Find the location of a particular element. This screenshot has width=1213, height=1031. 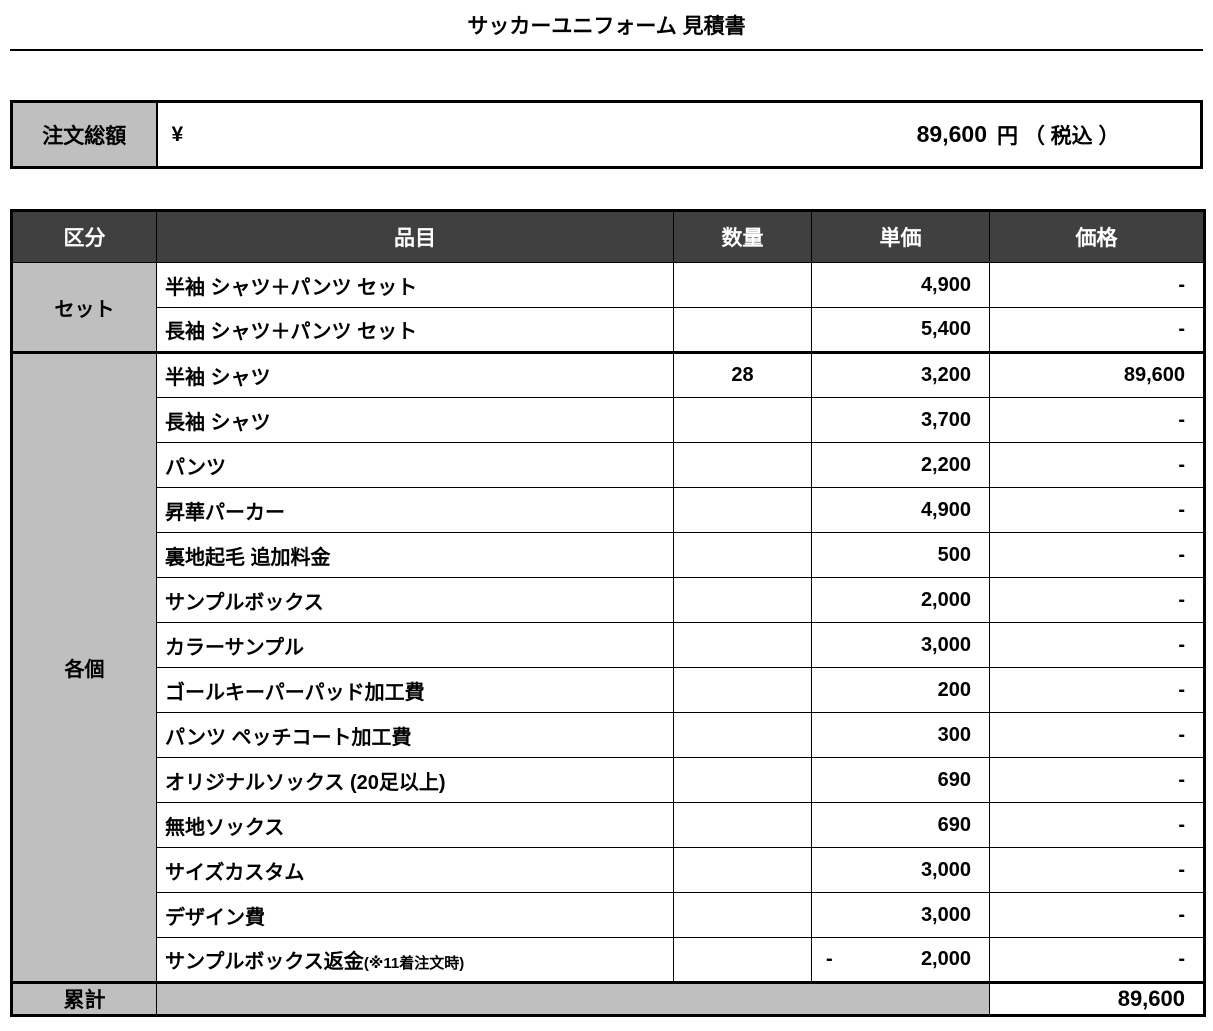

col-header-item: 品目 is located at coordinates (415, 236).